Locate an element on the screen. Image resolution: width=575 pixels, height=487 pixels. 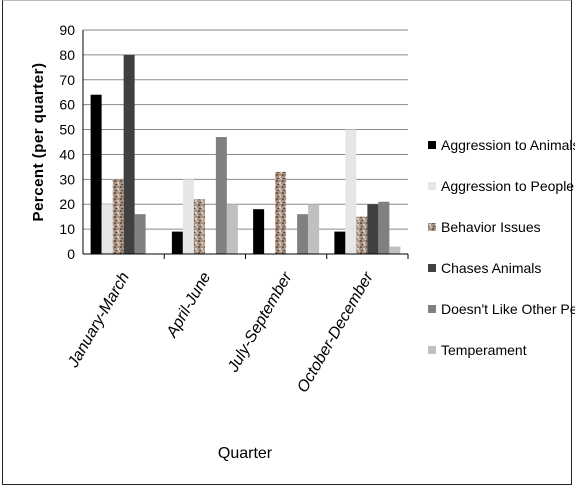
y-tick-label: 70 is located at coordinates (67, 80).